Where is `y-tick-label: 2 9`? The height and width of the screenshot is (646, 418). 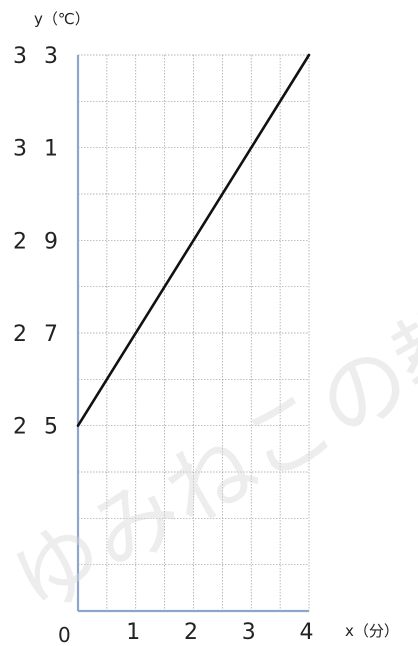
y-tick-label: 2 9 is located at coordinates (38, 241).